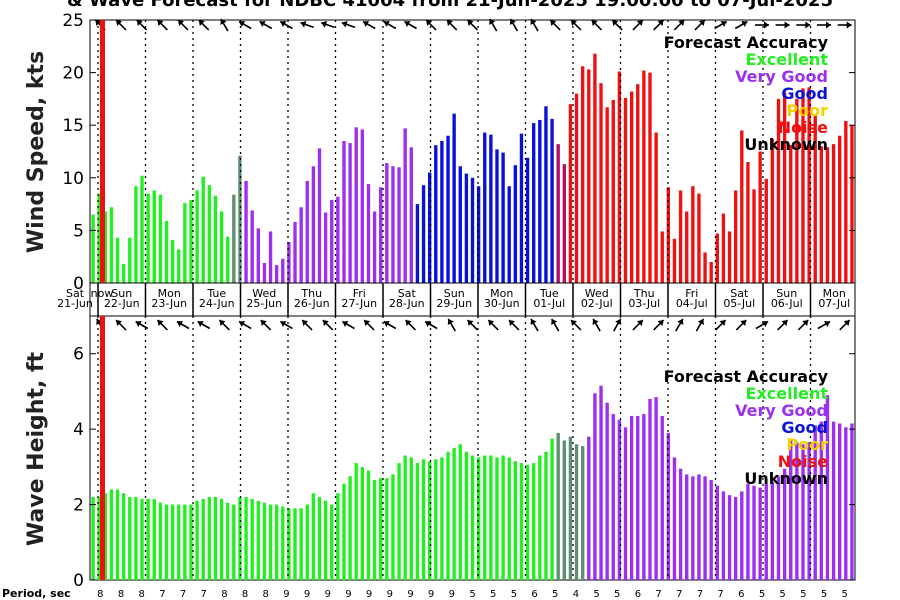 The image size is (900, 600). What do you see at coordinates (502, 303) in the screenshot?
I see `date-label: 30-Jun` at bounding box center [502, 303].